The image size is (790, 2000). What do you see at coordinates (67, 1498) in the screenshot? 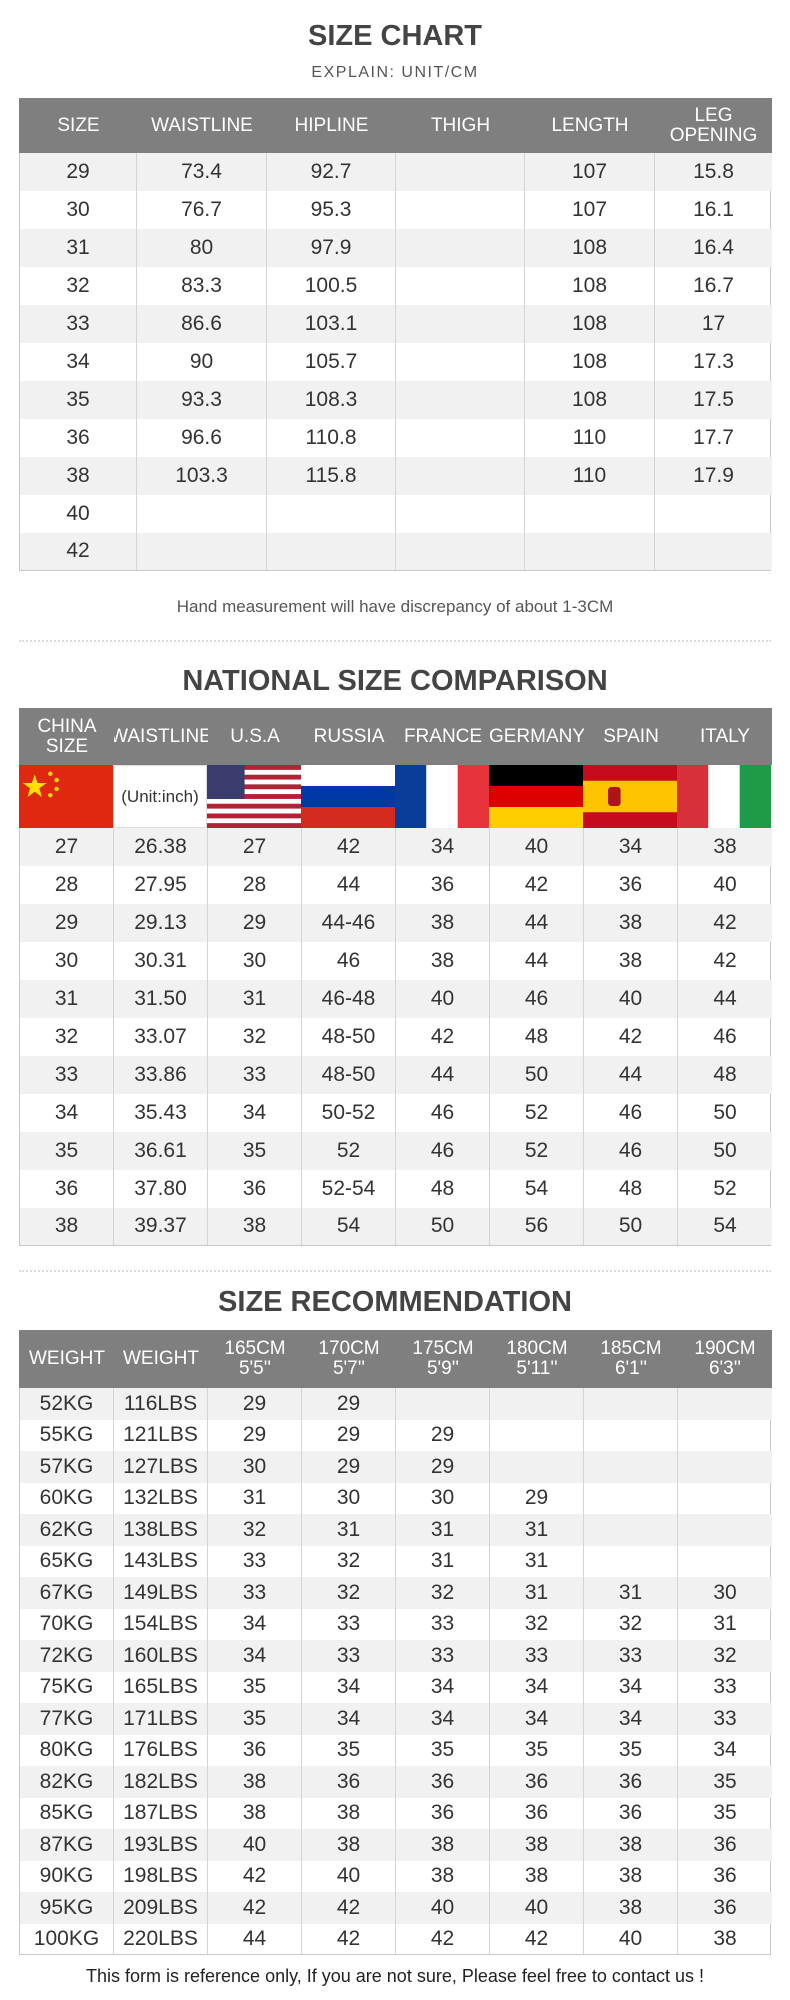
I see `cell: 60KG` at bounding box center [67, 1498].